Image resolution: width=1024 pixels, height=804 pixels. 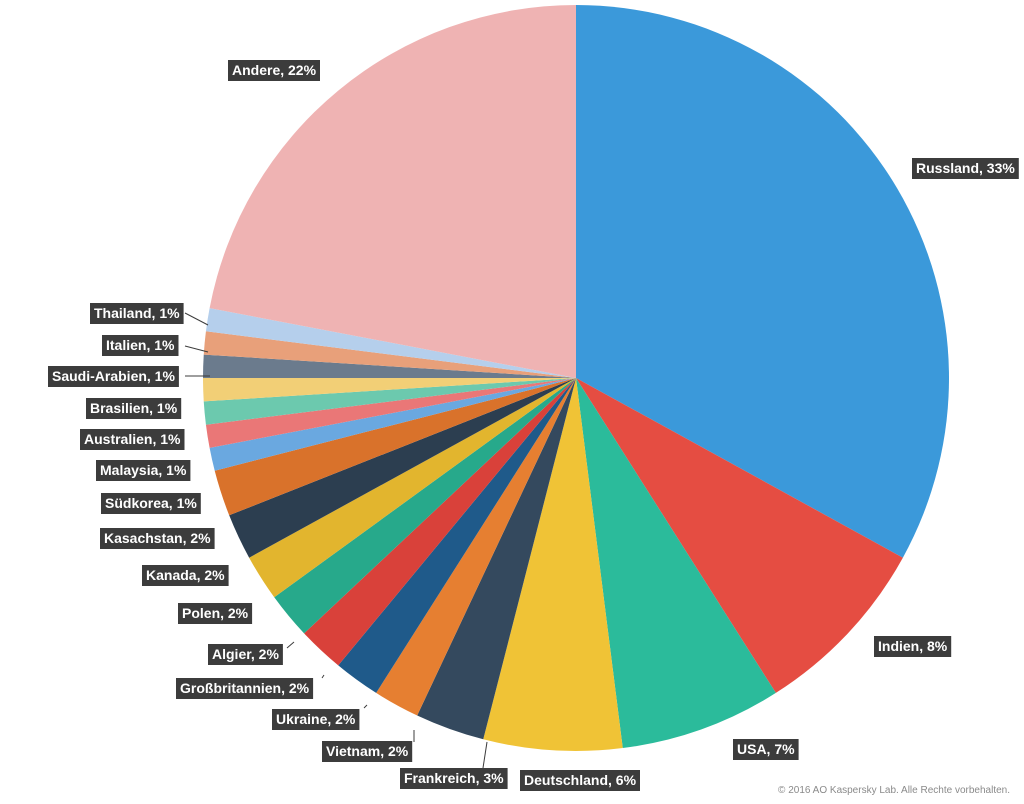 I want to click on slice-label-polen: Polen, 2%, so click(x=215, y=613).